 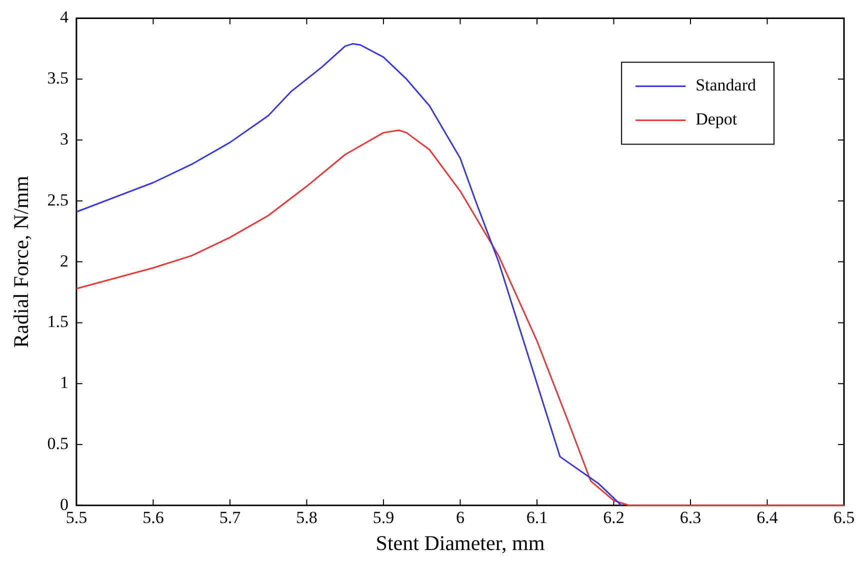 What do you see at coordinates (64, 382) in the screenshot?
I see `y-tick-label: 1` at bounding box center [64, 382].